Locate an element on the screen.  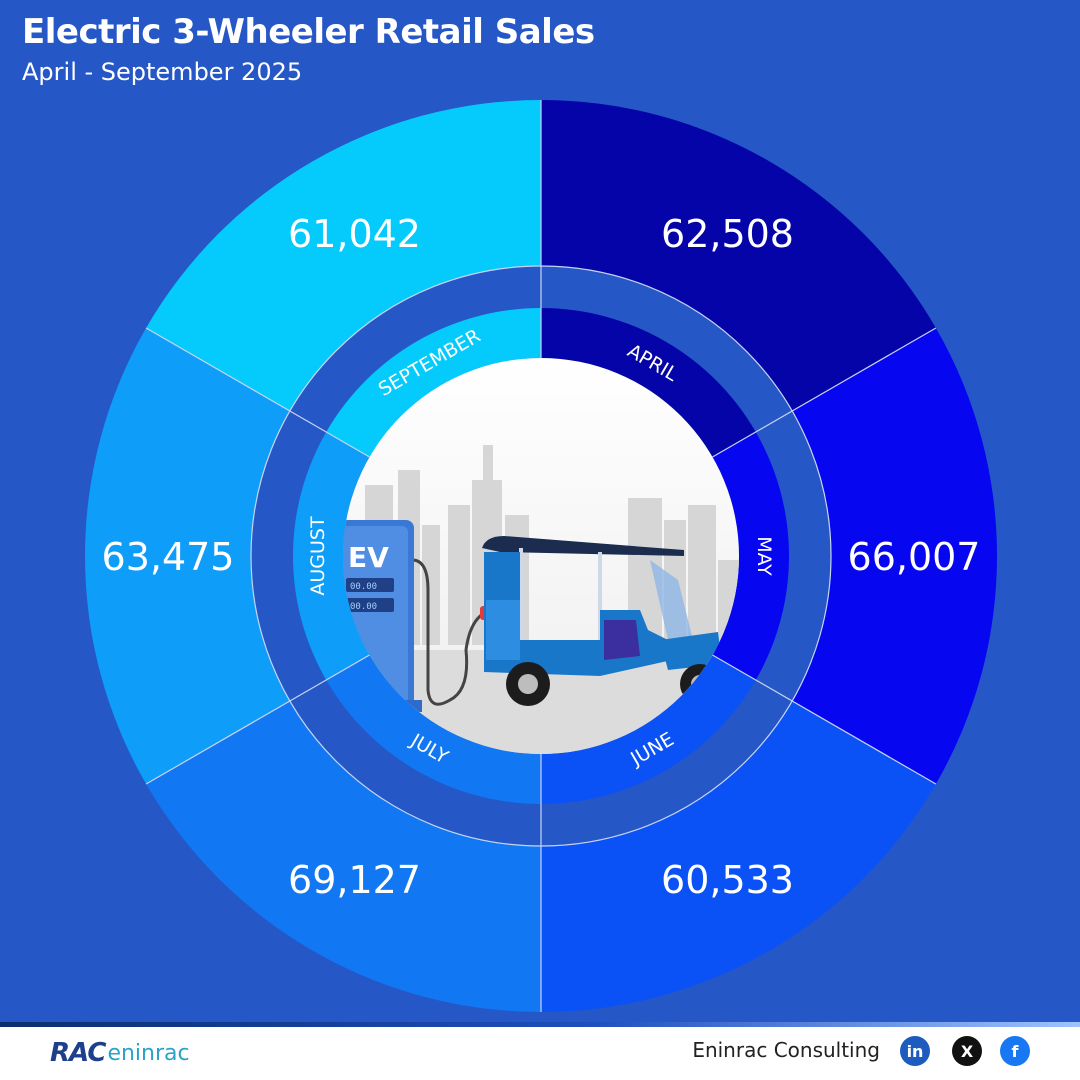
month-band-july is located at coordinates (433, 729).